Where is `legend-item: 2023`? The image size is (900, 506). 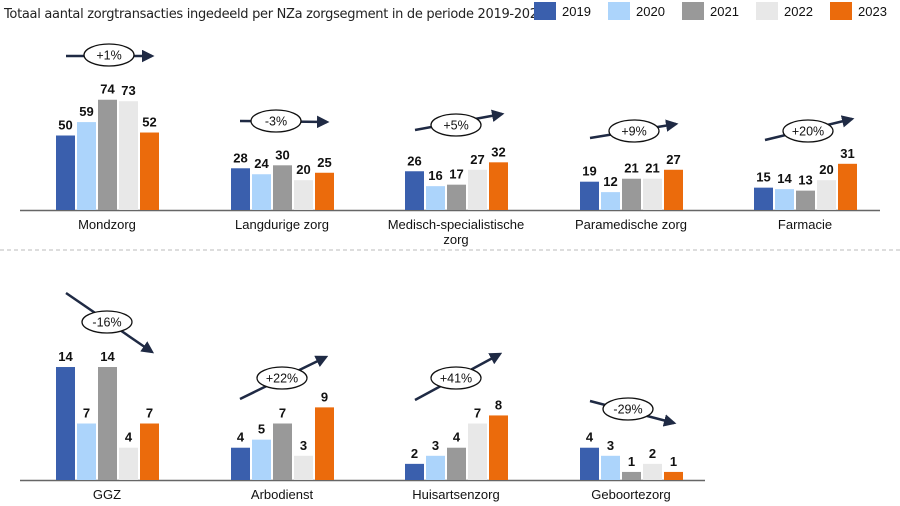
legend-item: 2023 is located at coordinates (865, 11).